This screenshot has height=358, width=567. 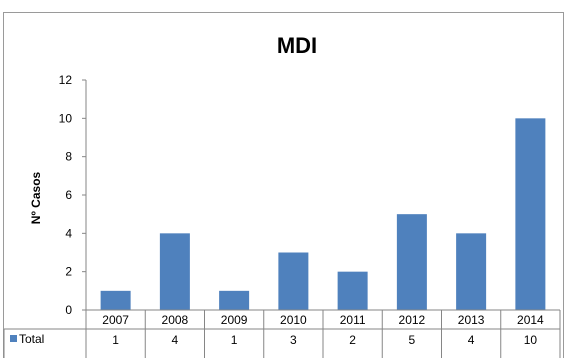 I want to click on y-tick-label: 10, so click(x=66, y=118).